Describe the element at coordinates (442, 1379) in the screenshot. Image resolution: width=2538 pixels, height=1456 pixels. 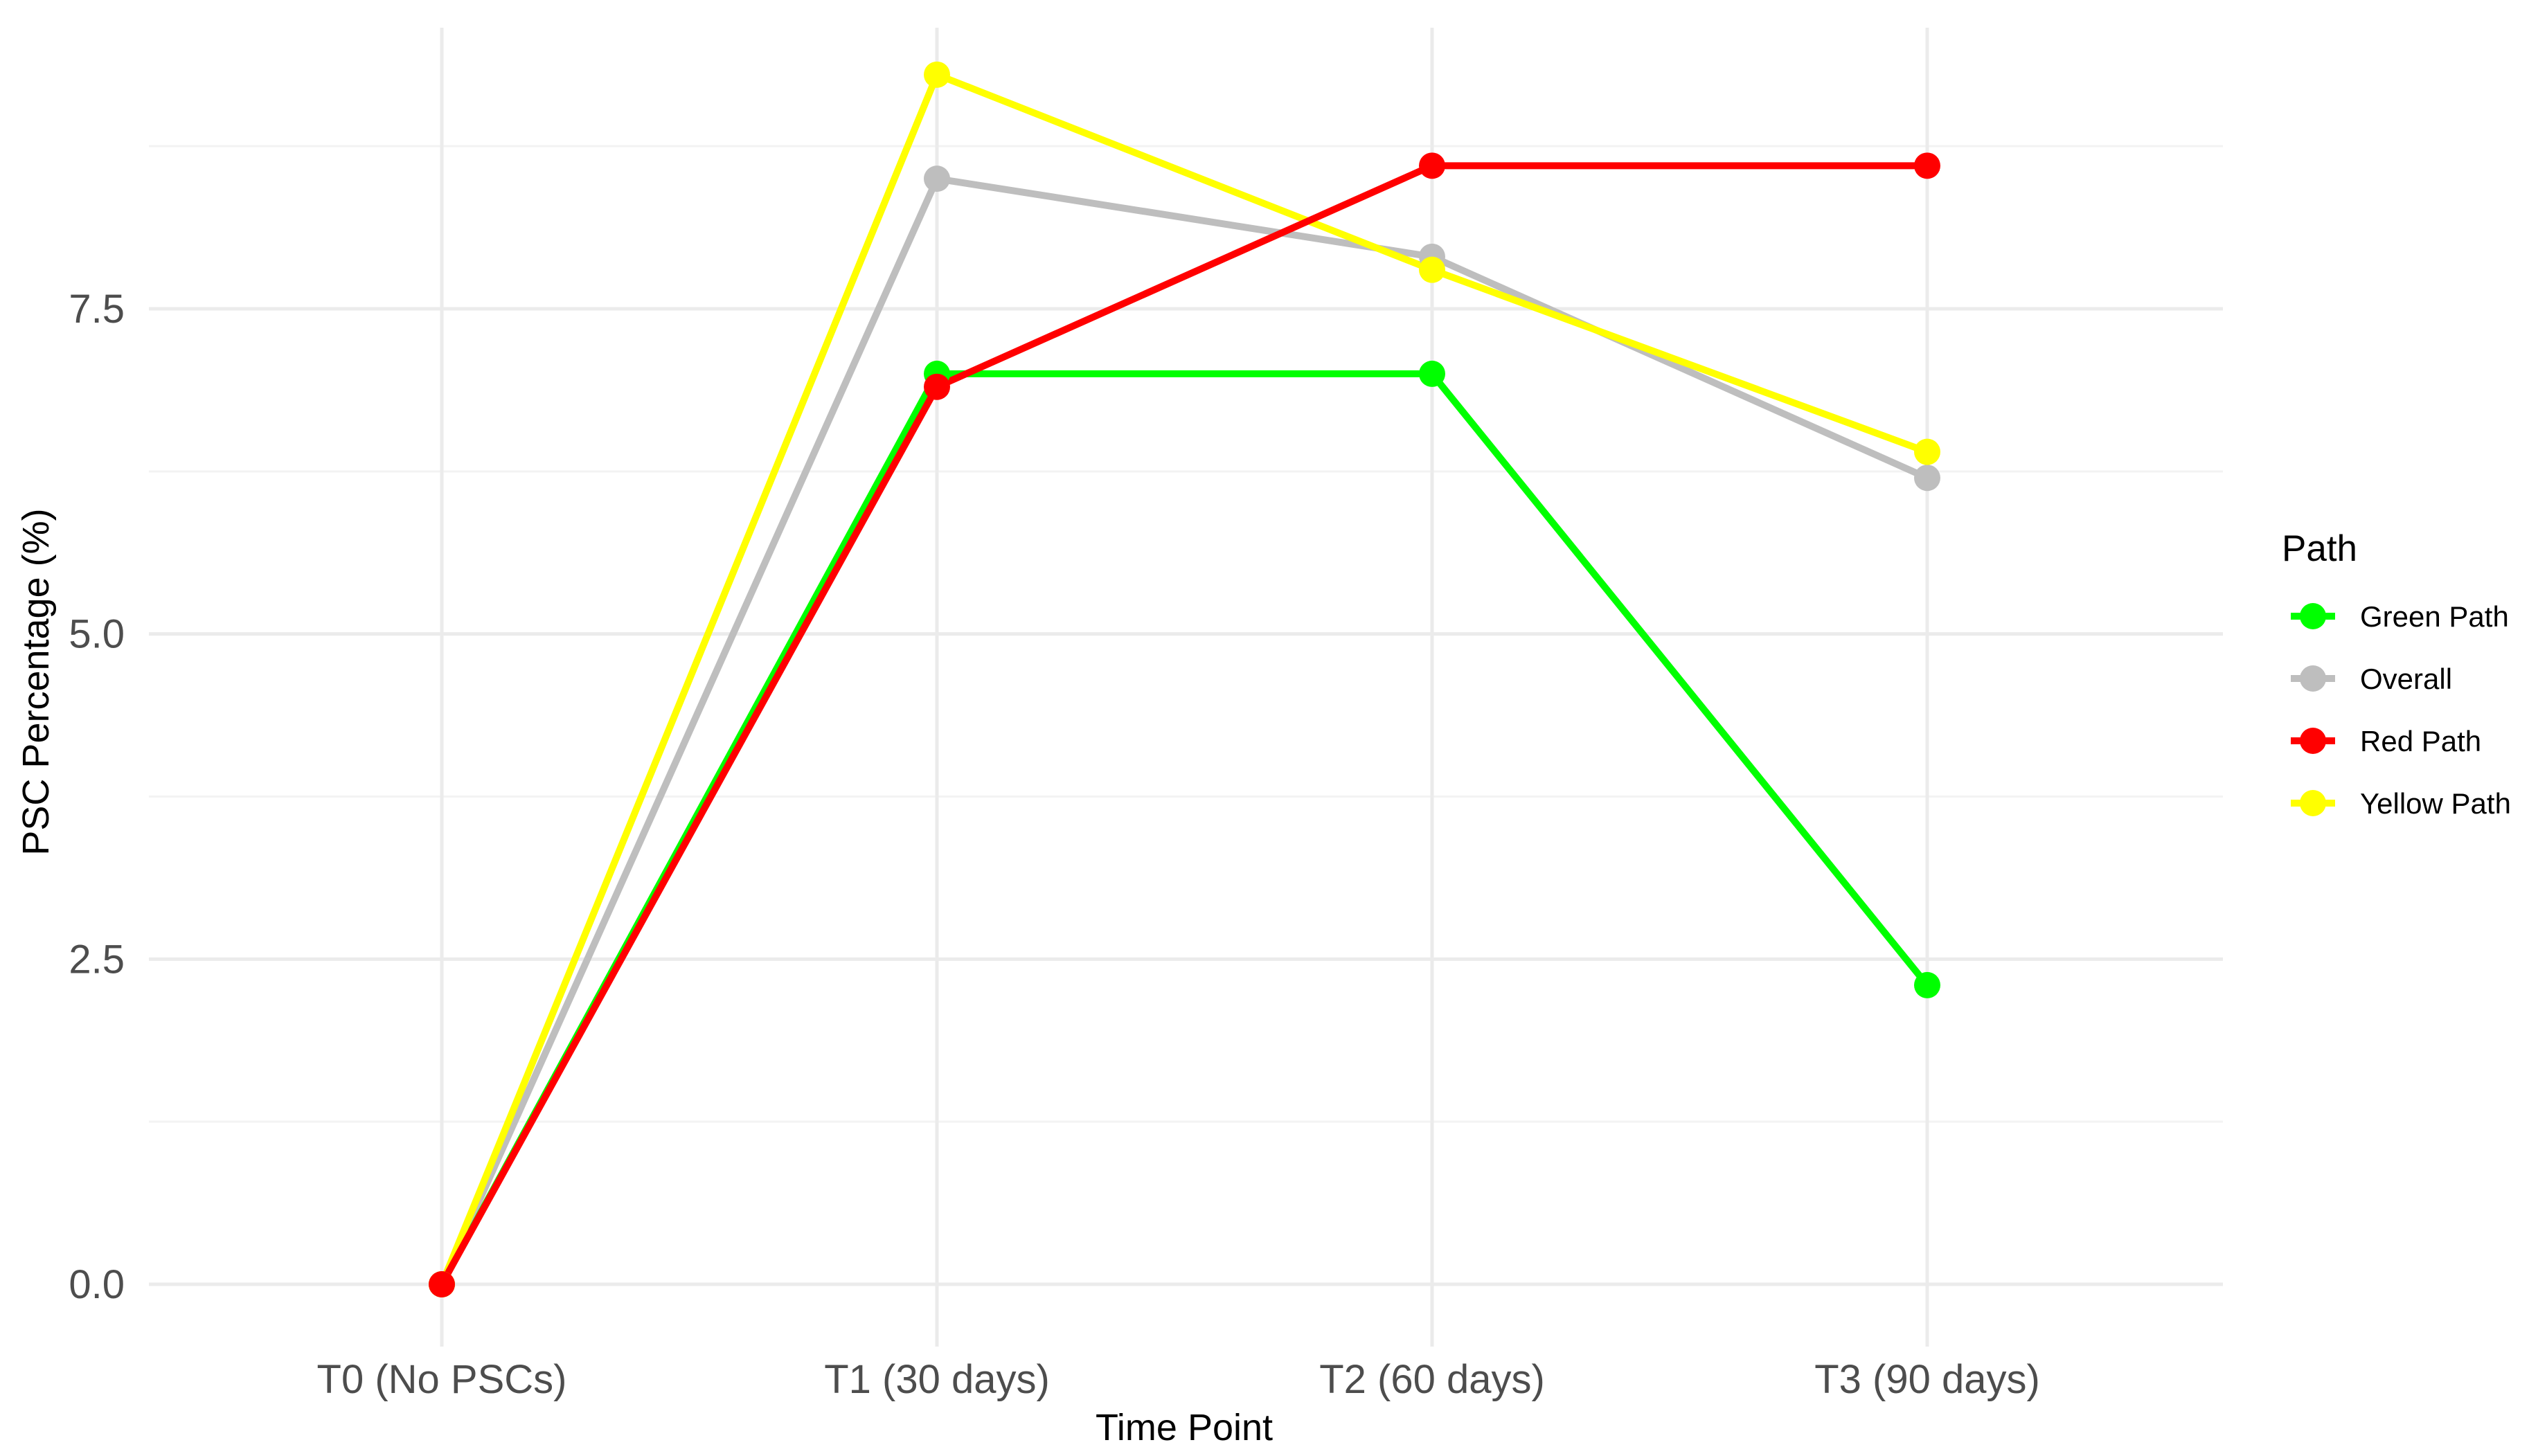
I see `x-tick-label: T0 (No PSCs)` at that location.